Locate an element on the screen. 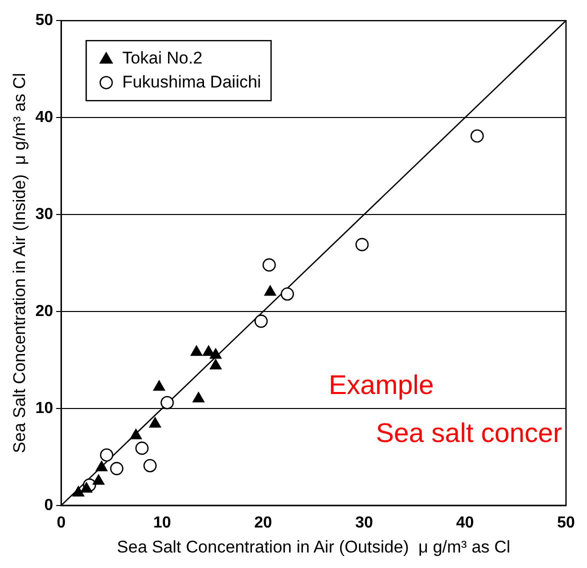 Image resolution: width=587 pixels, height=568 pixels. legend-label: Fukushima Daiichi is located at coordinates (192, 82).